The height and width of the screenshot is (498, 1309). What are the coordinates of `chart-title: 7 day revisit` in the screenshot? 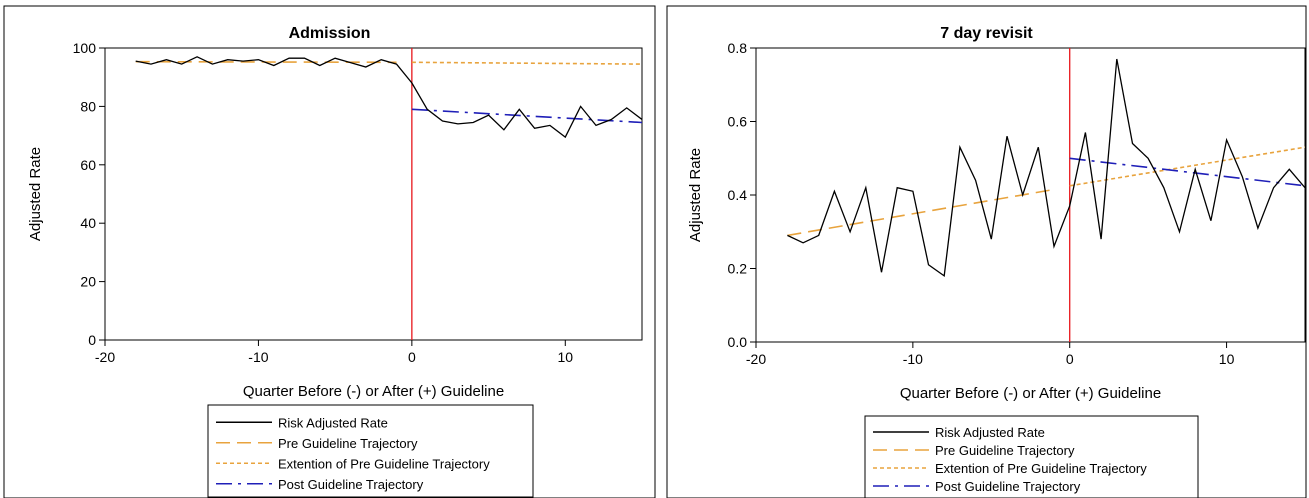 It's located at (986, 33).